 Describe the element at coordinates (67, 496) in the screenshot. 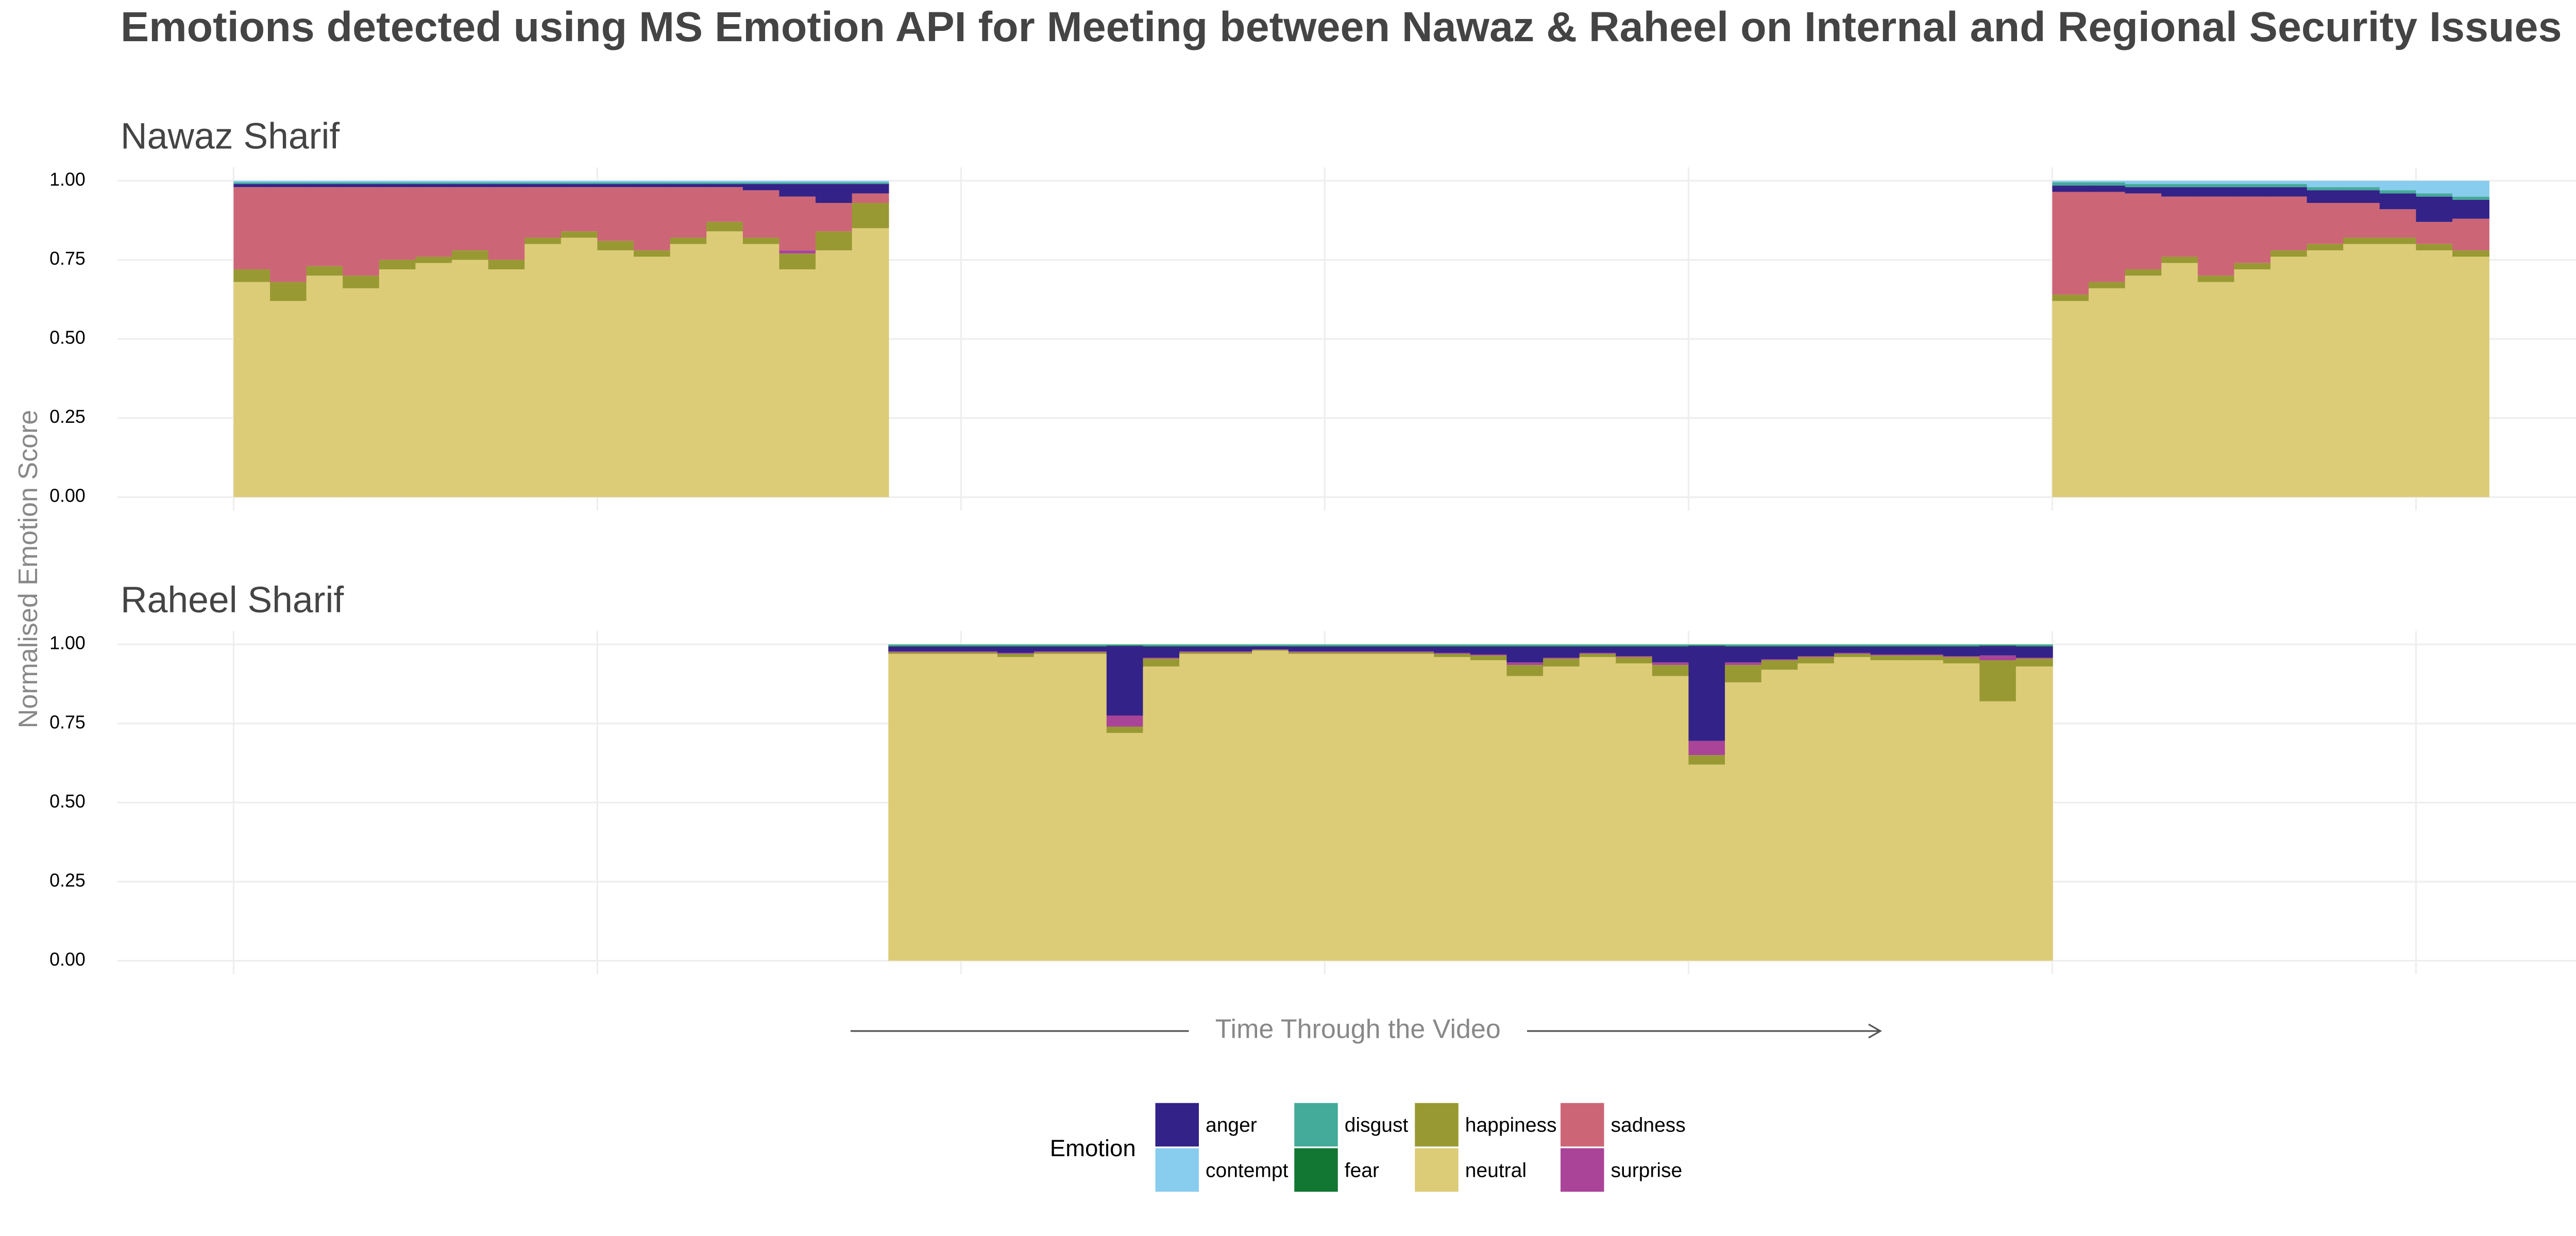

I see `y-tick-label: 0.00` at that location.